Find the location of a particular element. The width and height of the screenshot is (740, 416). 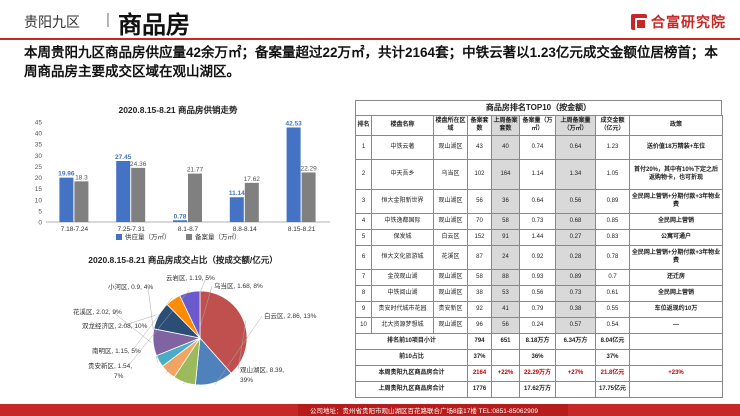

y-tick-label: 5 is located at coordinates (40, 211).